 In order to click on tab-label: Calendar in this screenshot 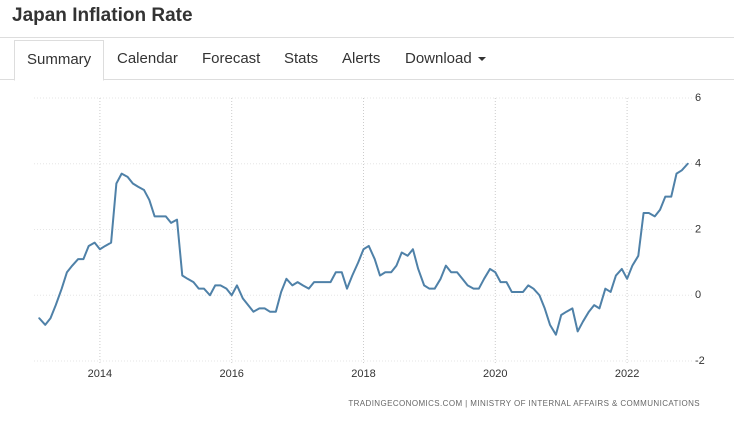, I will do `click(147, 58)`.